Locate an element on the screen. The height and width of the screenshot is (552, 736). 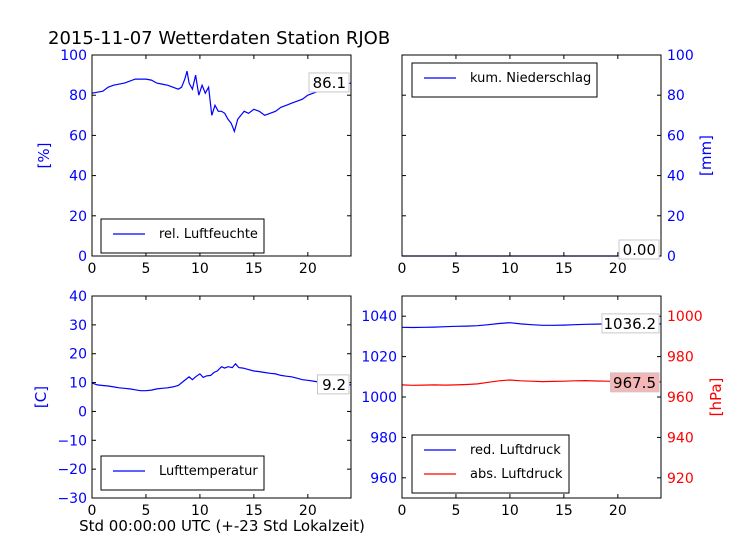
y-tick-label: −10 is located at coordinates (72, 441).